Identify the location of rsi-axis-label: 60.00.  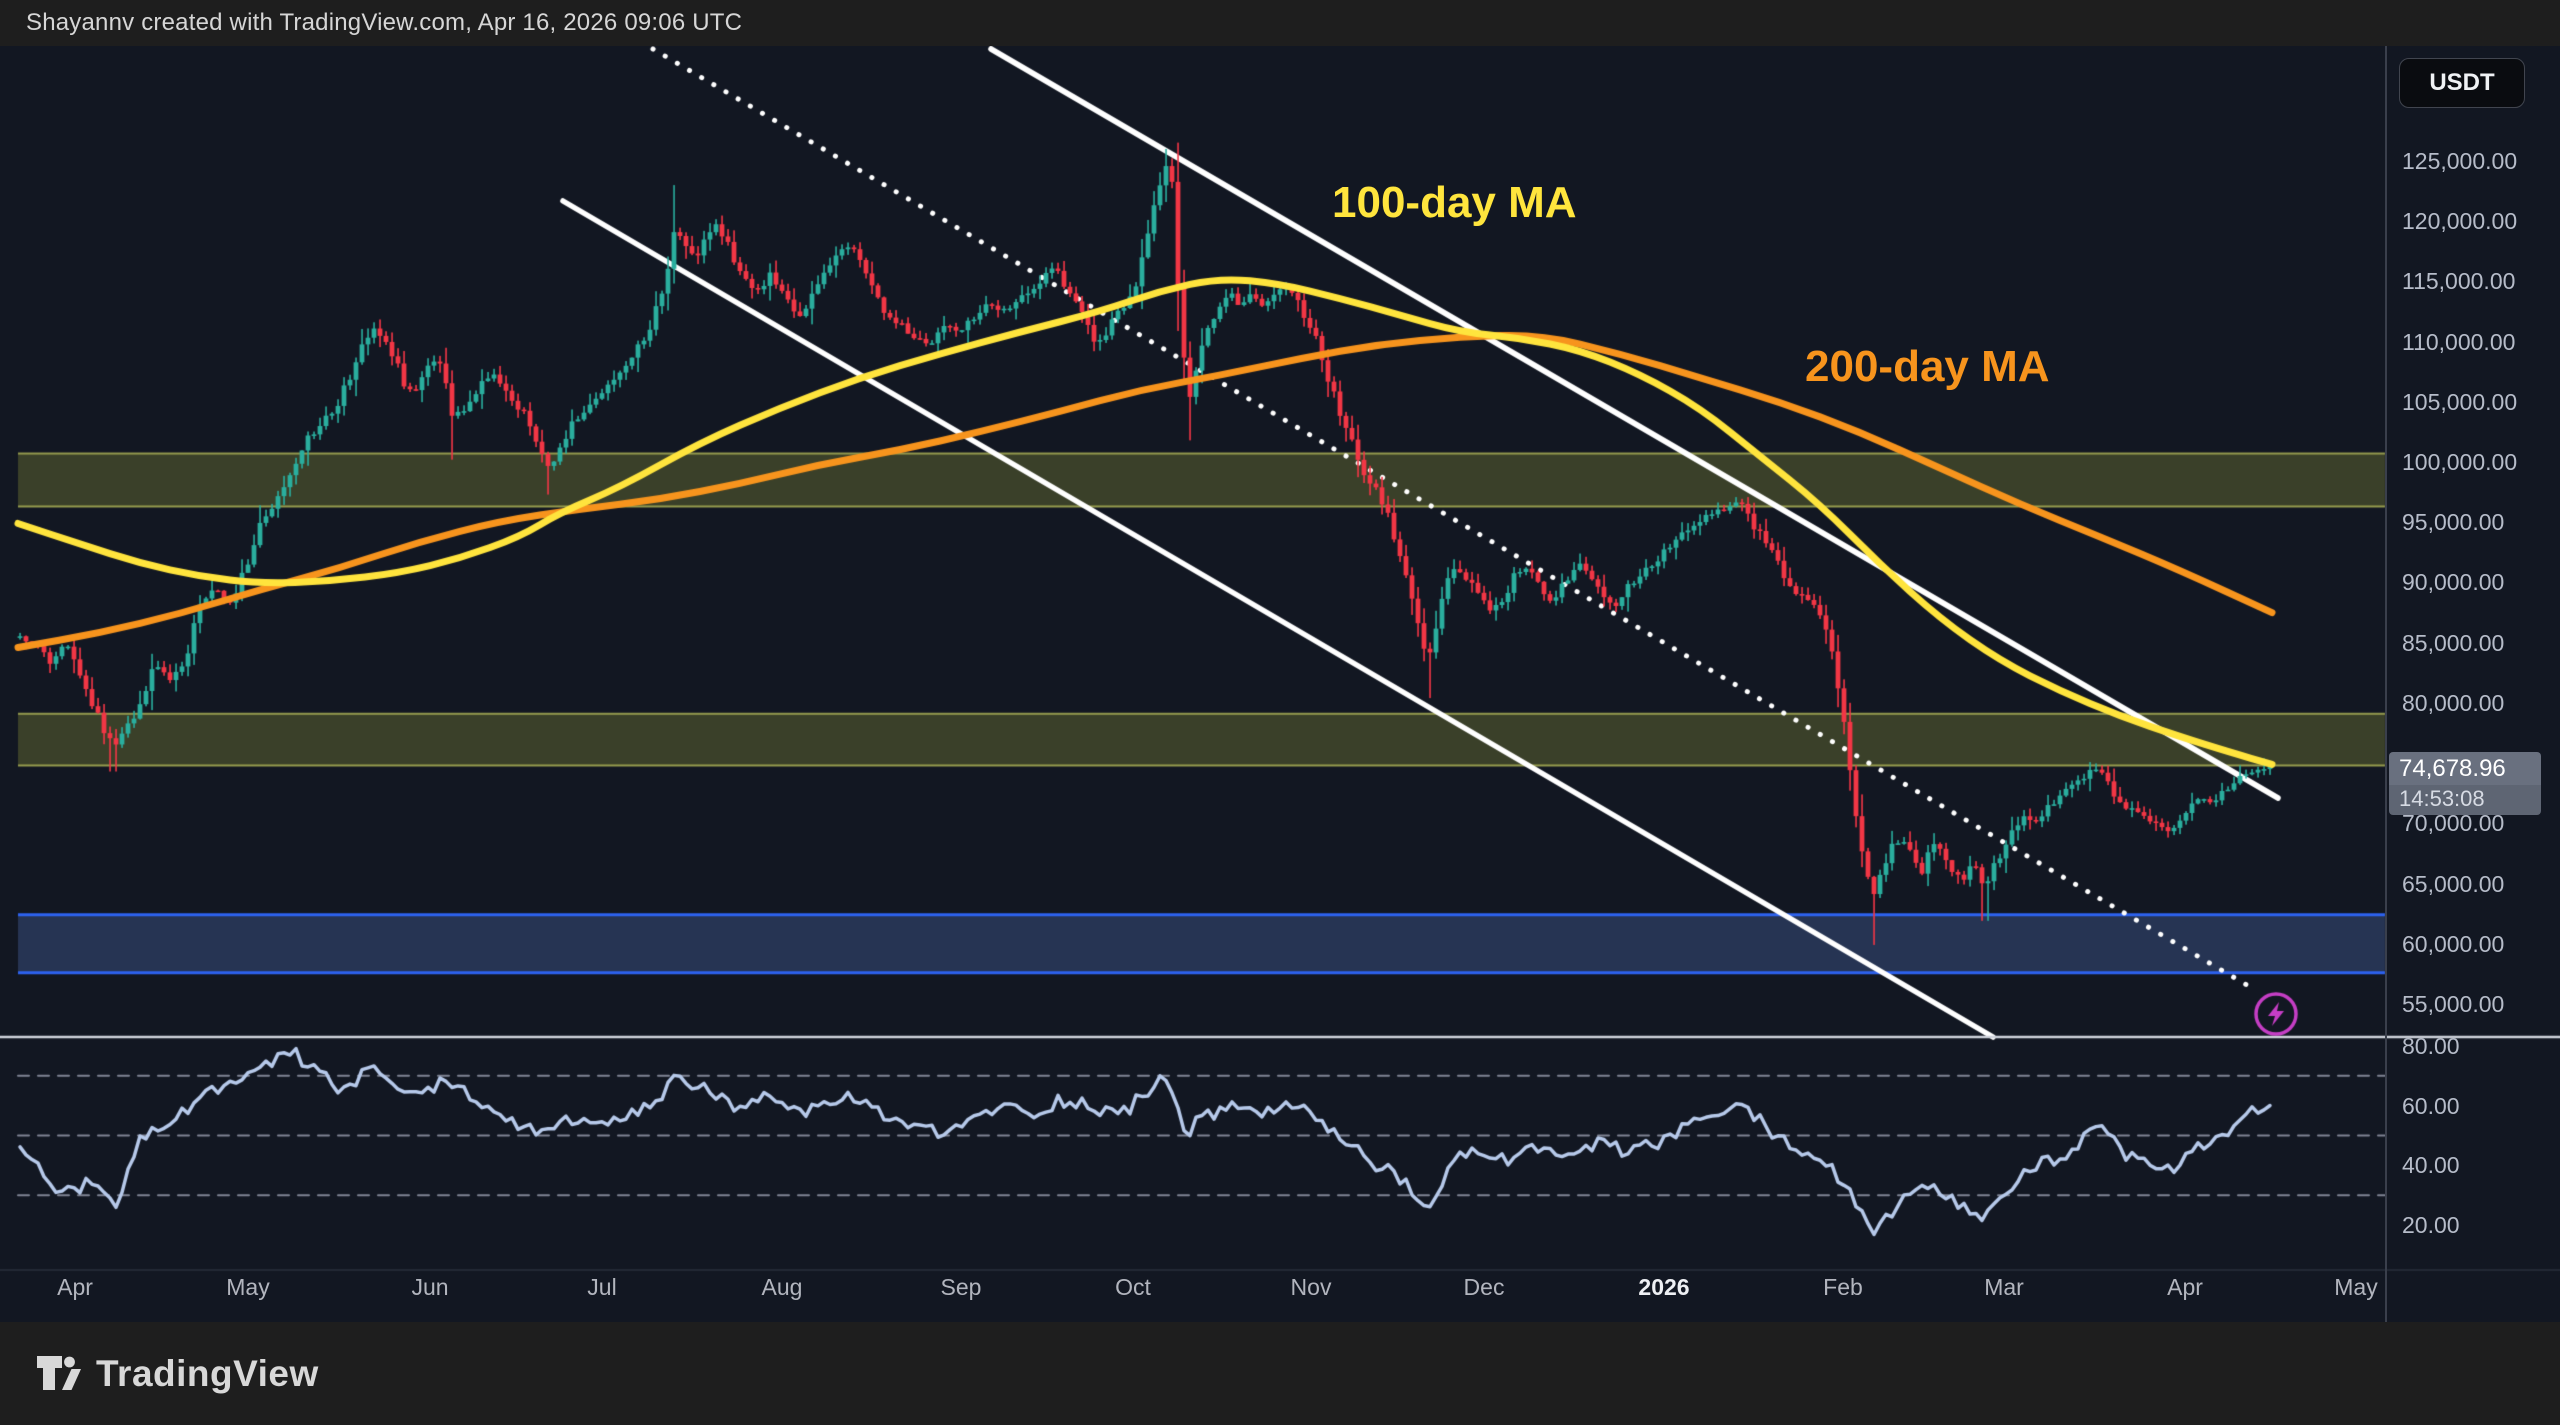
(2431, 1105).